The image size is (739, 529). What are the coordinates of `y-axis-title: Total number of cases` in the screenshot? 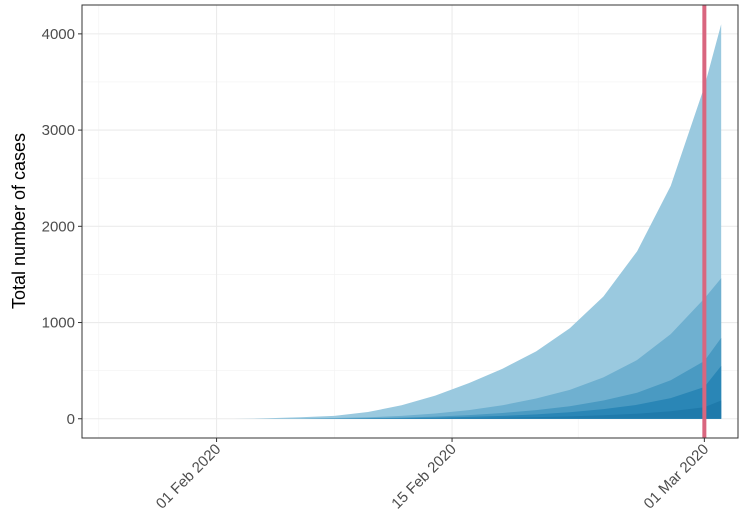 It's located at (19, 221).